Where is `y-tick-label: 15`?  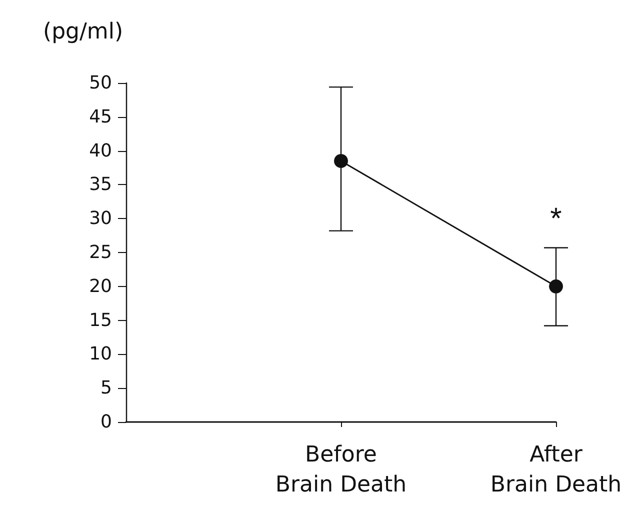
y-tick-label: 15 is located at coordinates (100, 320).